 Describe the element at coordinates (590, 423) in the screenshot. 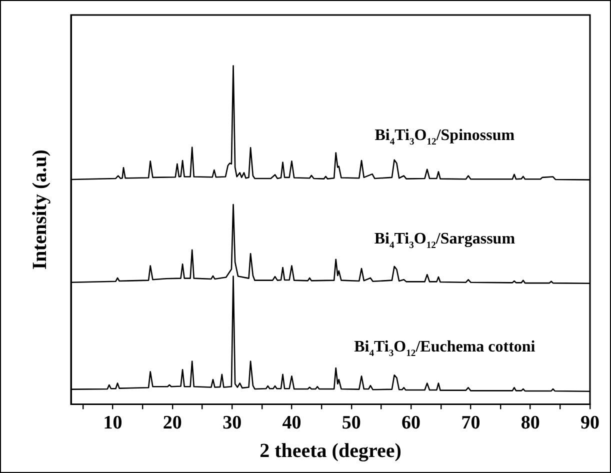

I see `x-tick-label: 90` at that location.